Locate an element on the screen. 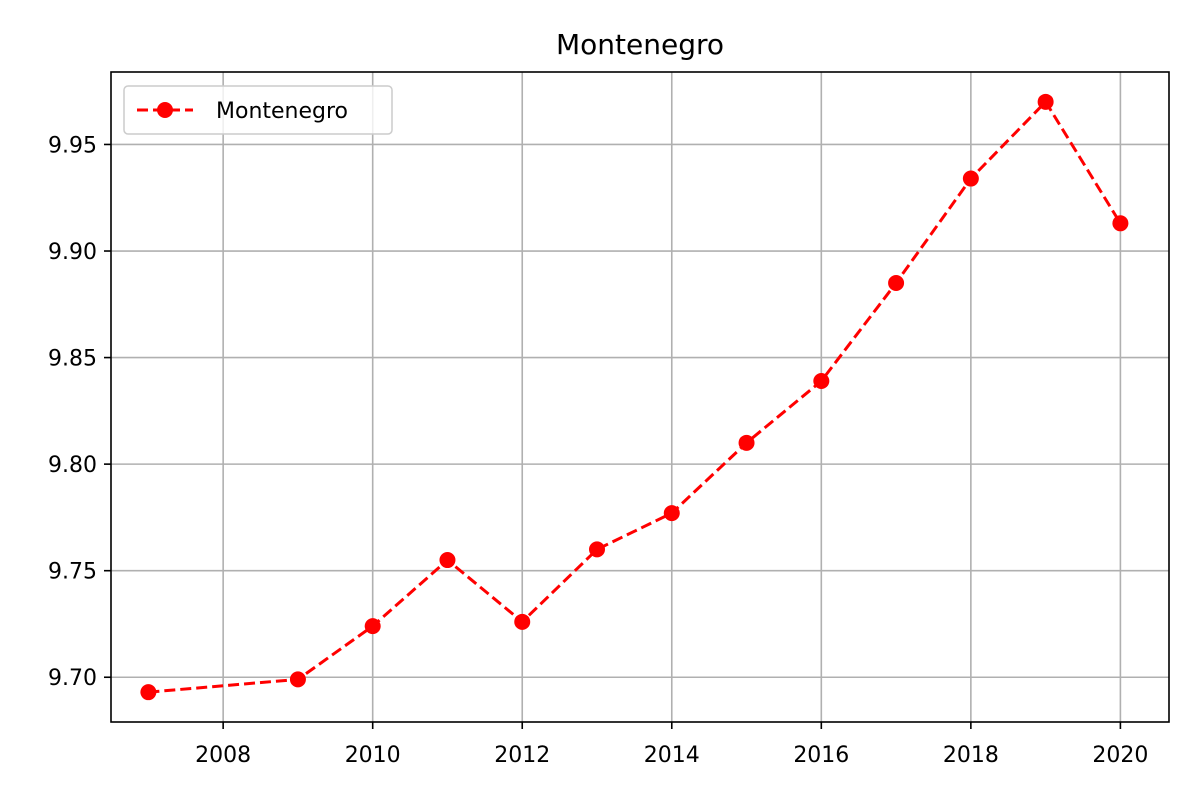  x-tick-label: 2008 is located at coordinates (223, 755).